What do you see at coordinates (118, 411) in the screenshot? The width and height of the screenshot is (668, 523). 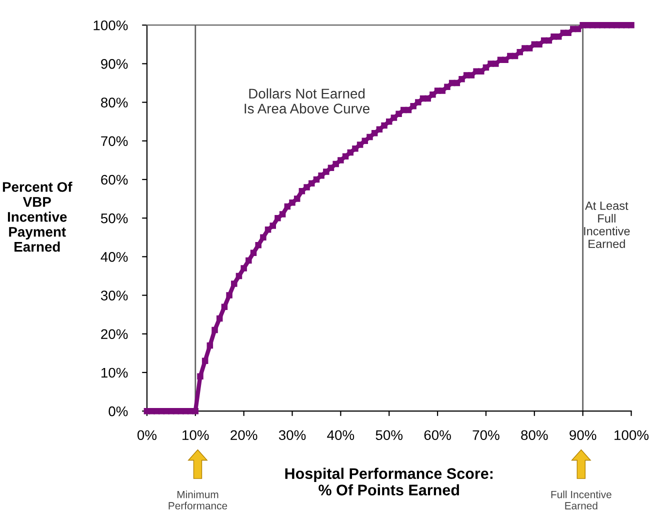 I see `y-tick-label: 0%` at bounding box center [118, 411].